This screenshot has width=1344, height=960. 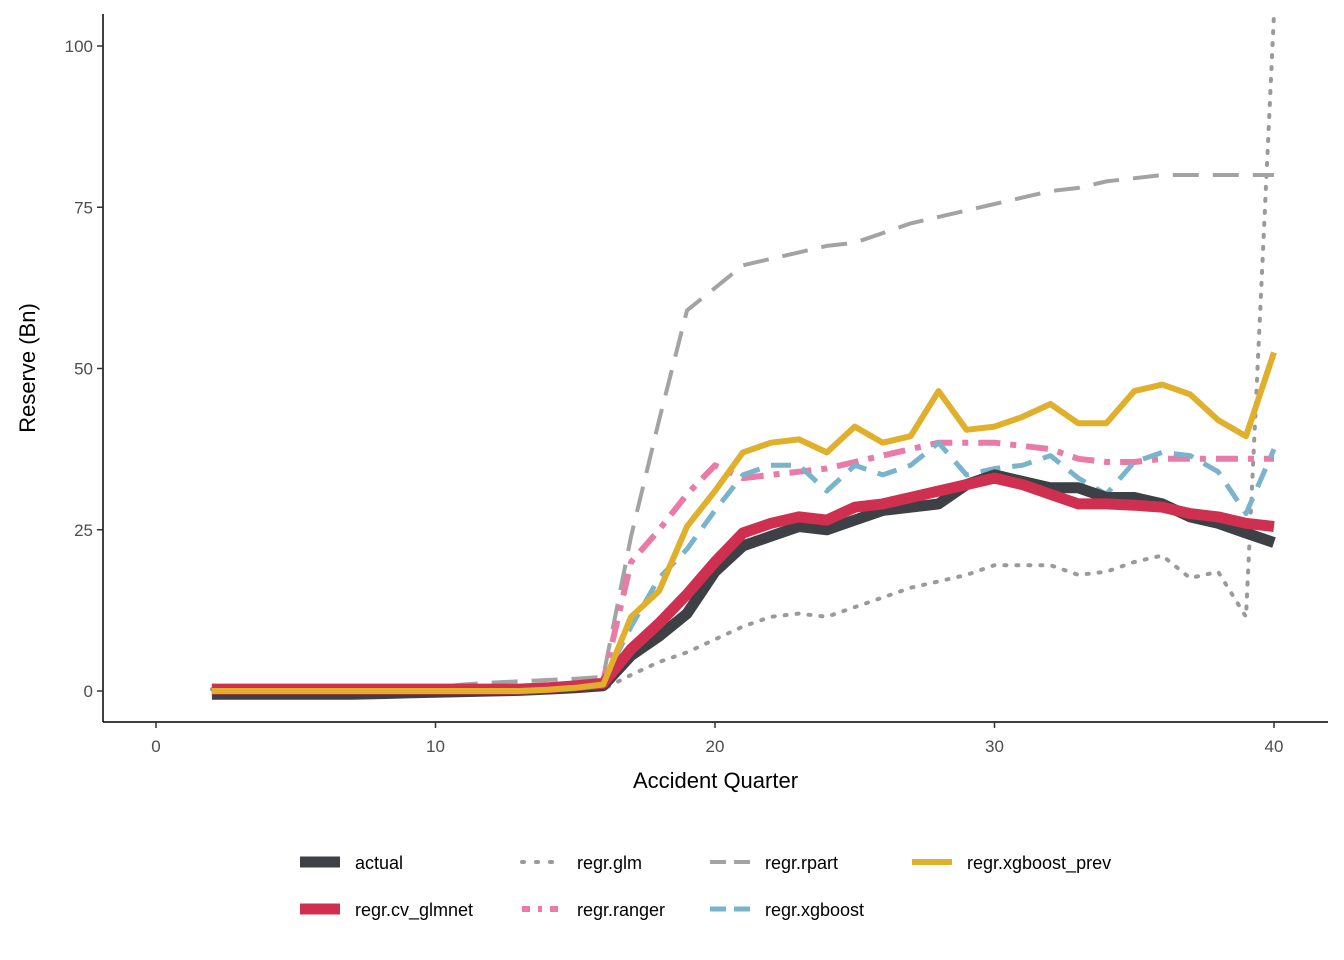 What do you see at coordinates (609, 863) in the screenshot?
I see `legend-label: regr.glm` at bounding box center [609, 863].